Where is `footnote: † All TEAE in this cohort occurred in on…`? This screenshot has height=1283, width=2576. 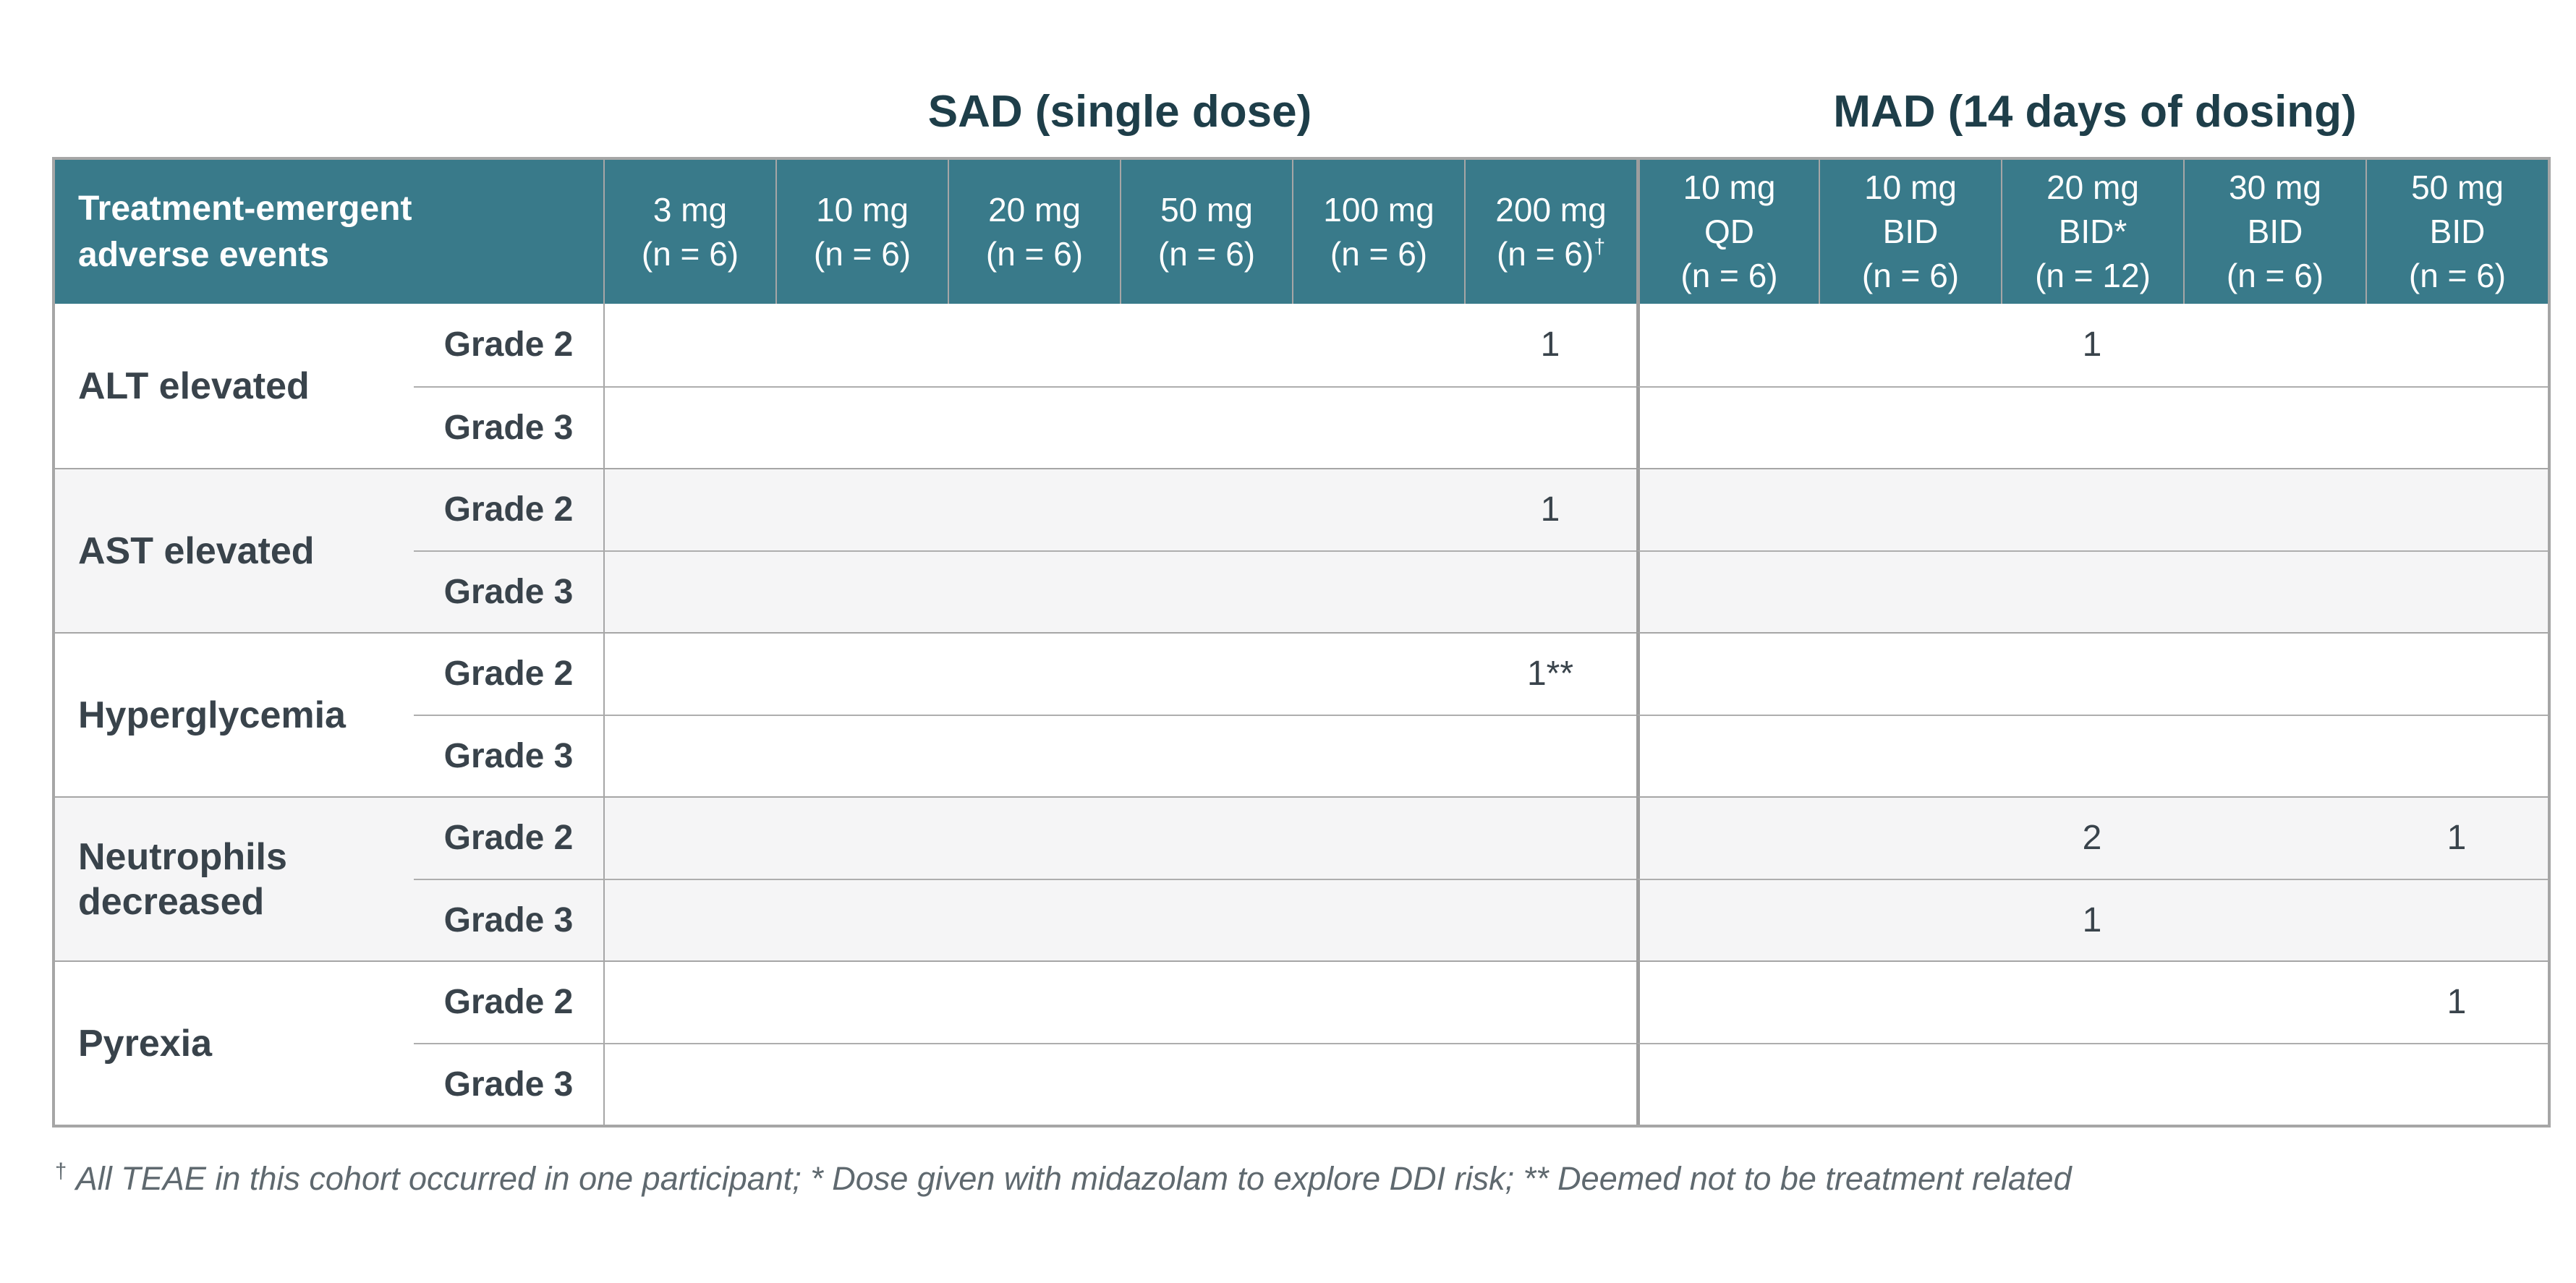 footnote: † All TEAE in this cohort occurred in on… is located at coordinates (1063, 1172).